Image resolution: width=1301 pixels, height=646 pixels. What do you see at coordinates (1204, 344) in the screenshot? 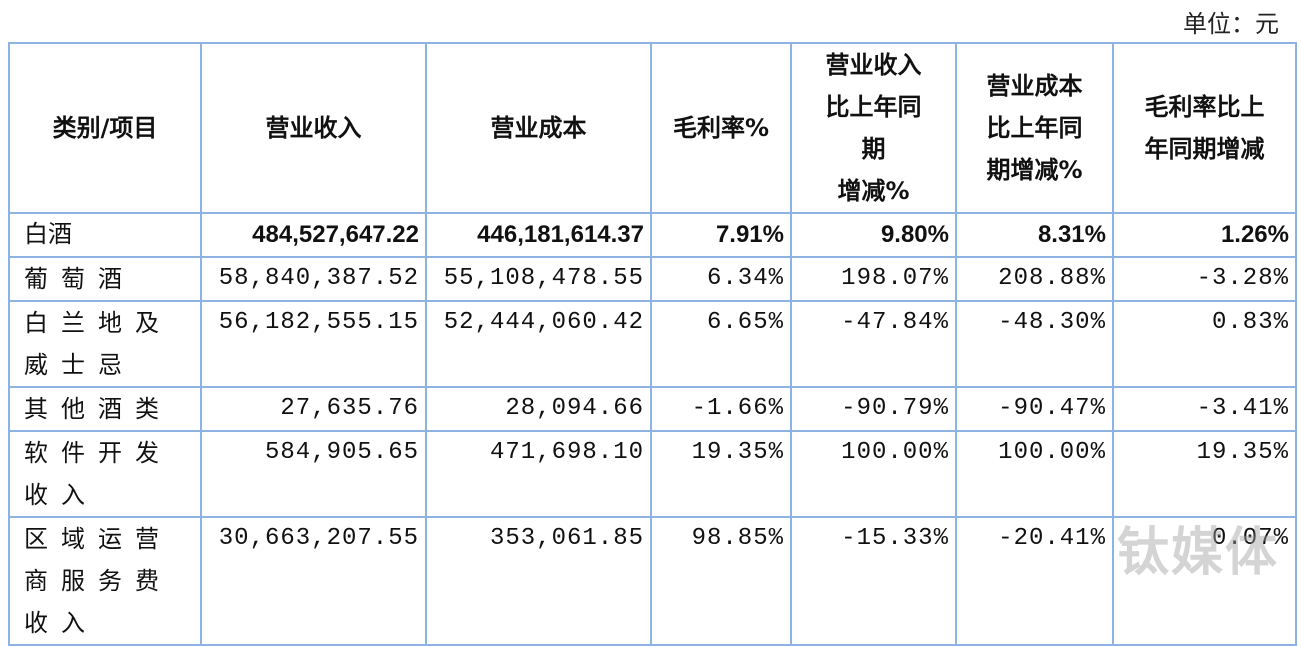
I see `value-cell: 0.83%` at bounding box center [1204, 344].